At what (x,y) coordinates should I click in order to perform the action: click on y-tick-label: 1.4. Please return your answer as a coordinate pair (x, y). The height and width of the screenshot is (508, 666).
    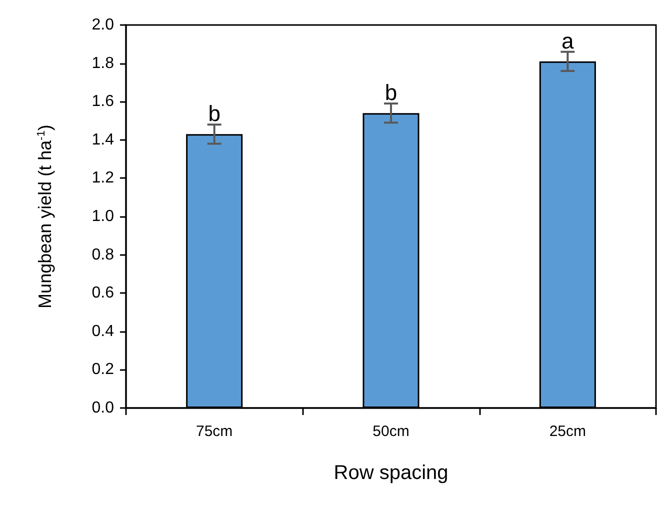
    Looking at the image, I should click on (103, 139).